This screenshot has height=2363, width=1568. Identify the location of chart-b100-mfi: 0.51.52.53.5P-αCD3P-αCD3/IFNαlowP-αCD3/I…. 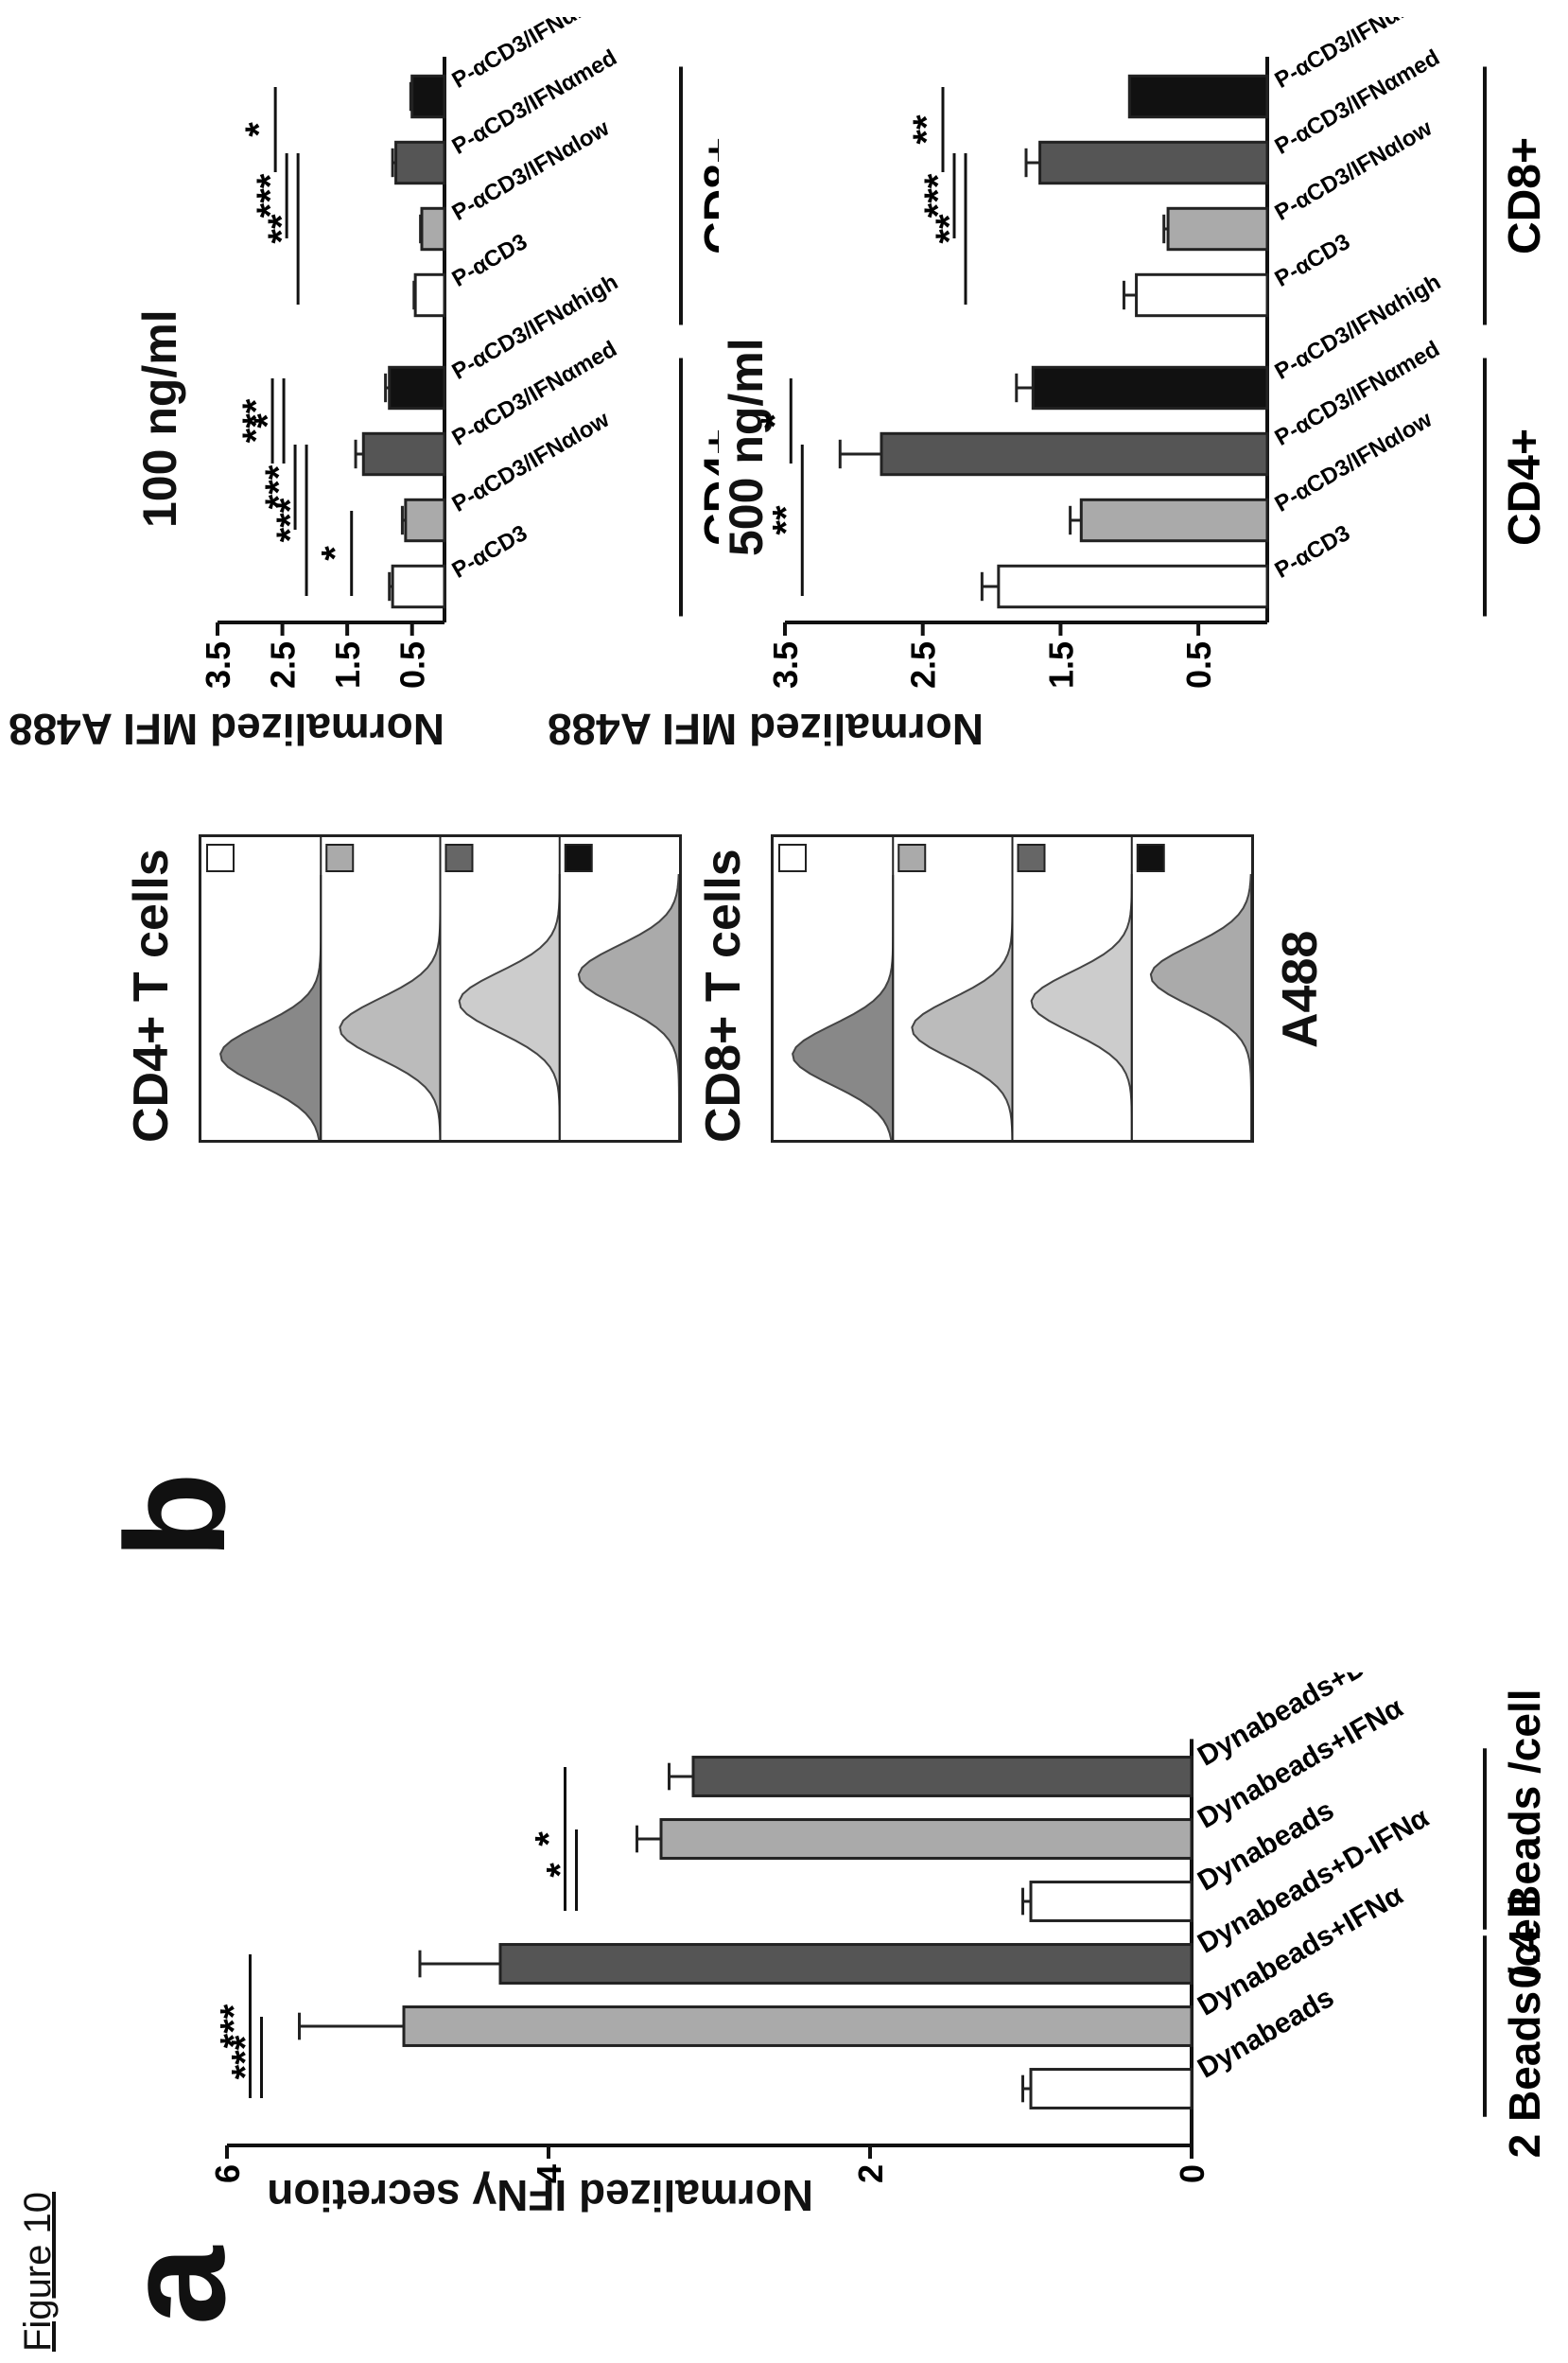
(459, 353).